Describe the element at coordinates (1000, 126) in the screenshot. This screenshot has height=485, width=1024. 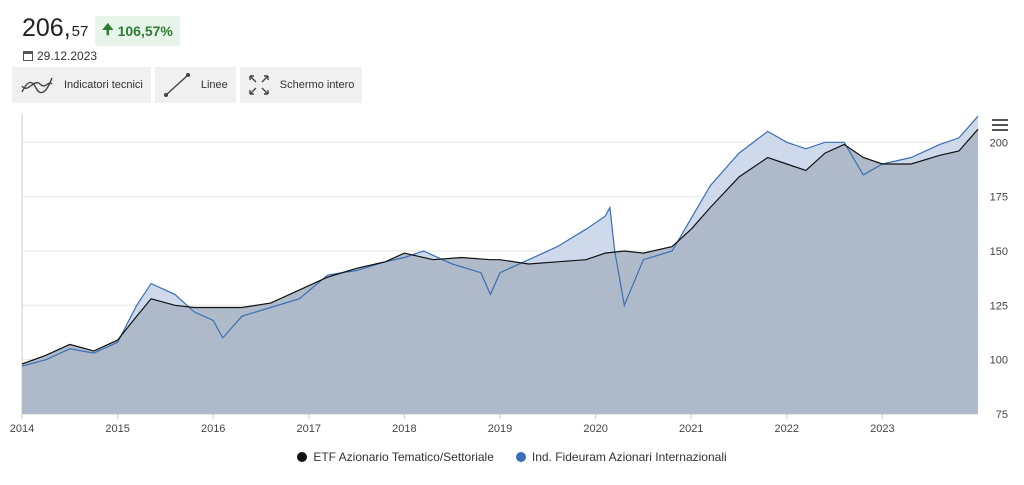
I see `chart-menu-icon` at that location.